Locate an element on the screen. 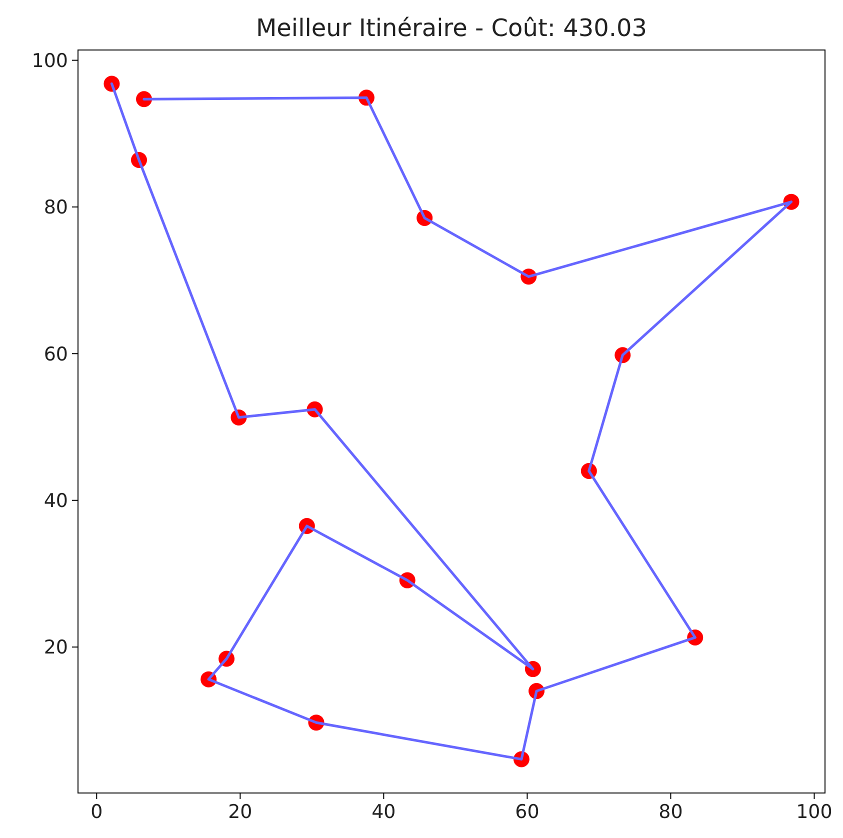  x-tick-label: 80 is located at coordinates (670, 812).